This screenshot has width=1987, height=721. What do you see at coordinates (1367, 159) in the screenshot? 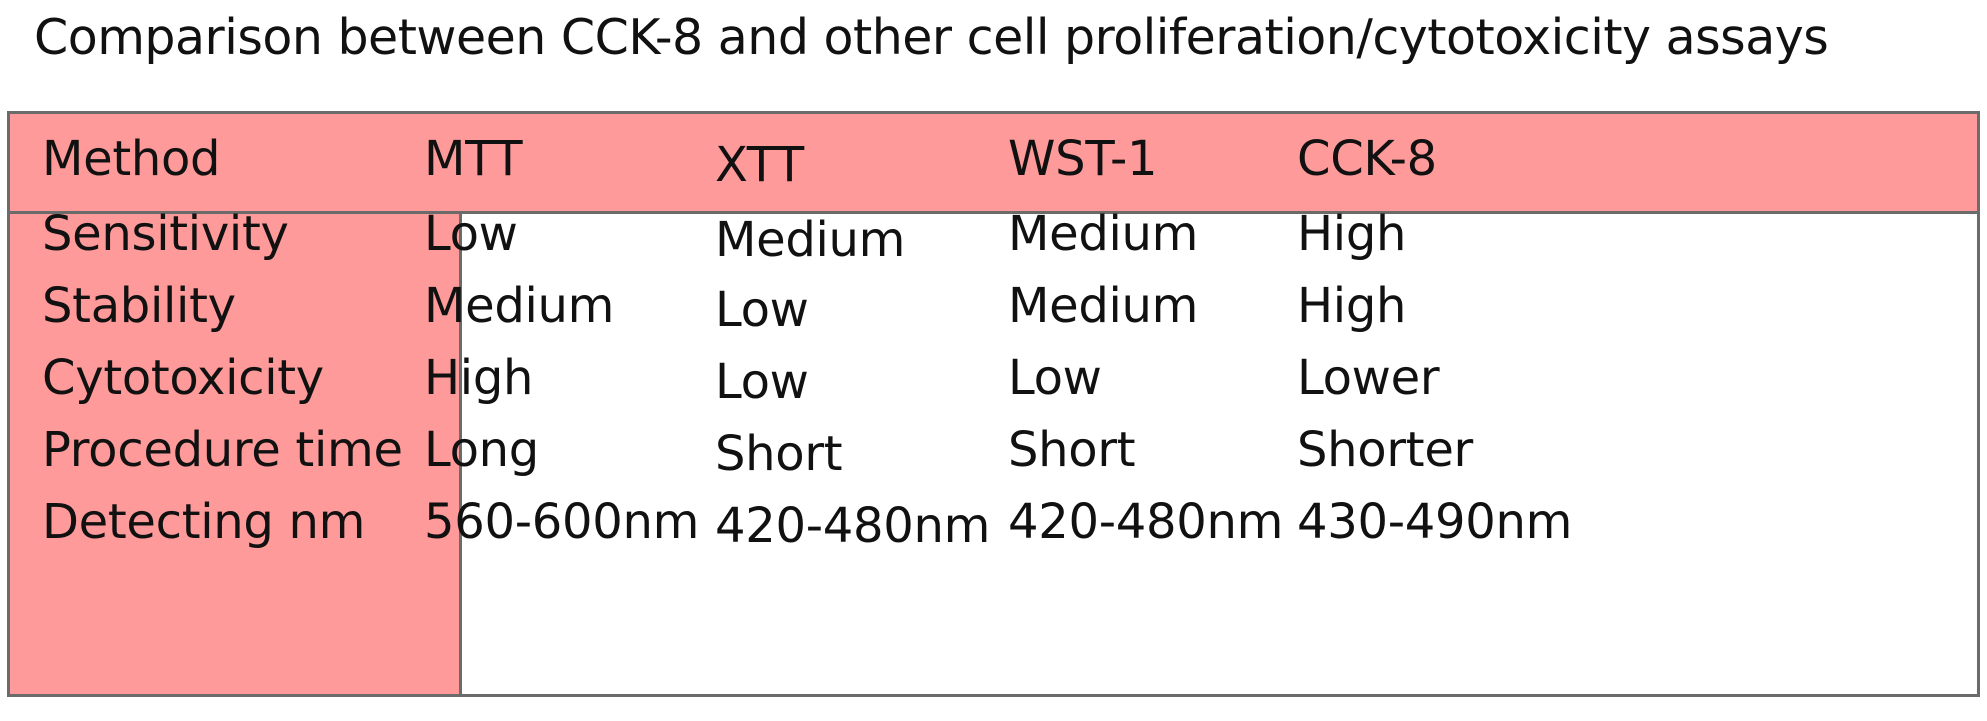
I see `column-header-cck-8: CCK-8` at bounding box center [1367, 159].